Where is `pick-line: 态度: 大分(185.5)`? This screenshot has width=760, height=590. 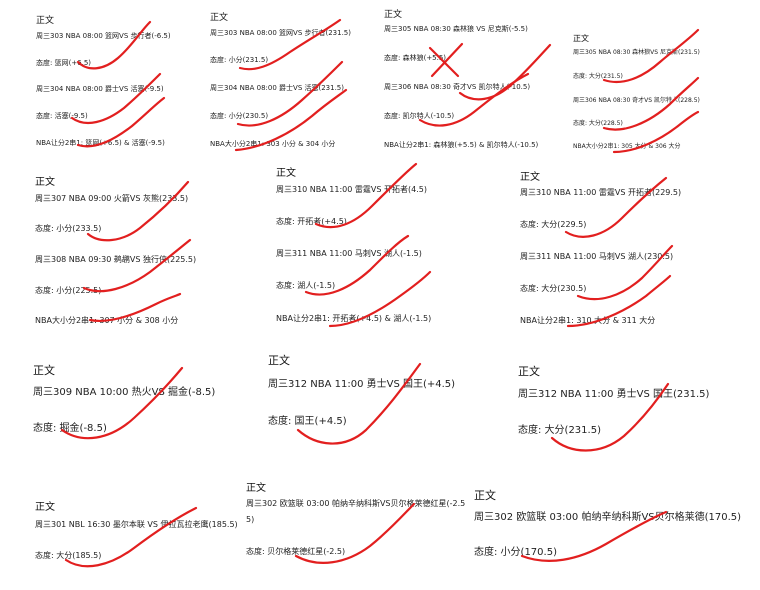 pick-line: 态度: 大分(185.5) is located at coordinates (68, 555).